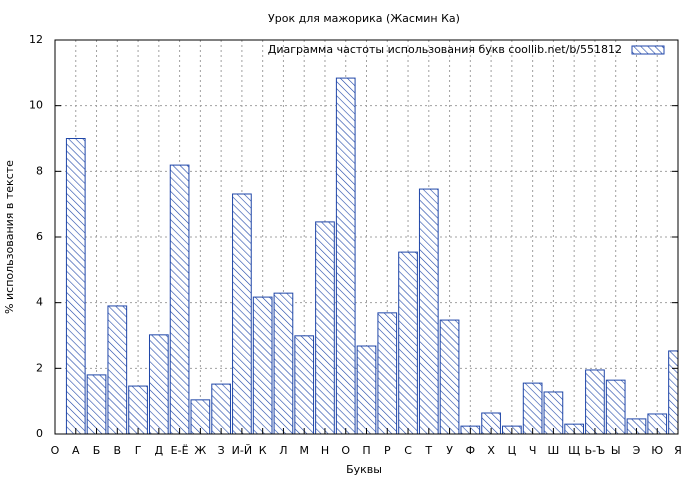 The image size is (700, 484). I want to click on x-tick-label: У, so click(449, 450).